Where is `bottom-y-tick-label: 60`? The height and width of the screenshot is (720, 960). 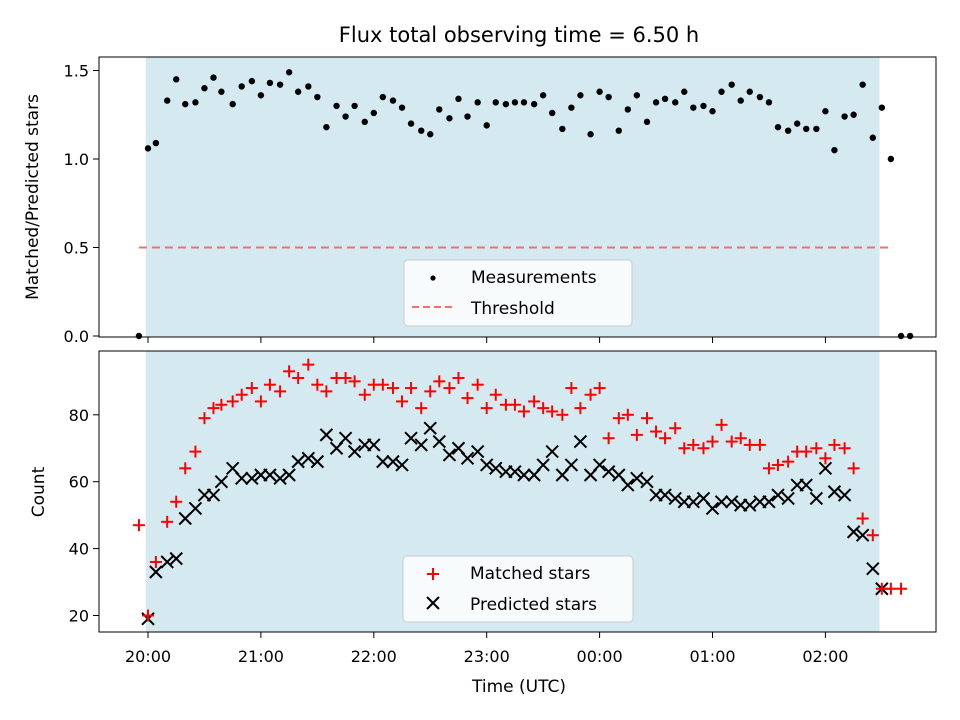
bottom-y-tick-label: 60 is located at coordinates (79, 482).